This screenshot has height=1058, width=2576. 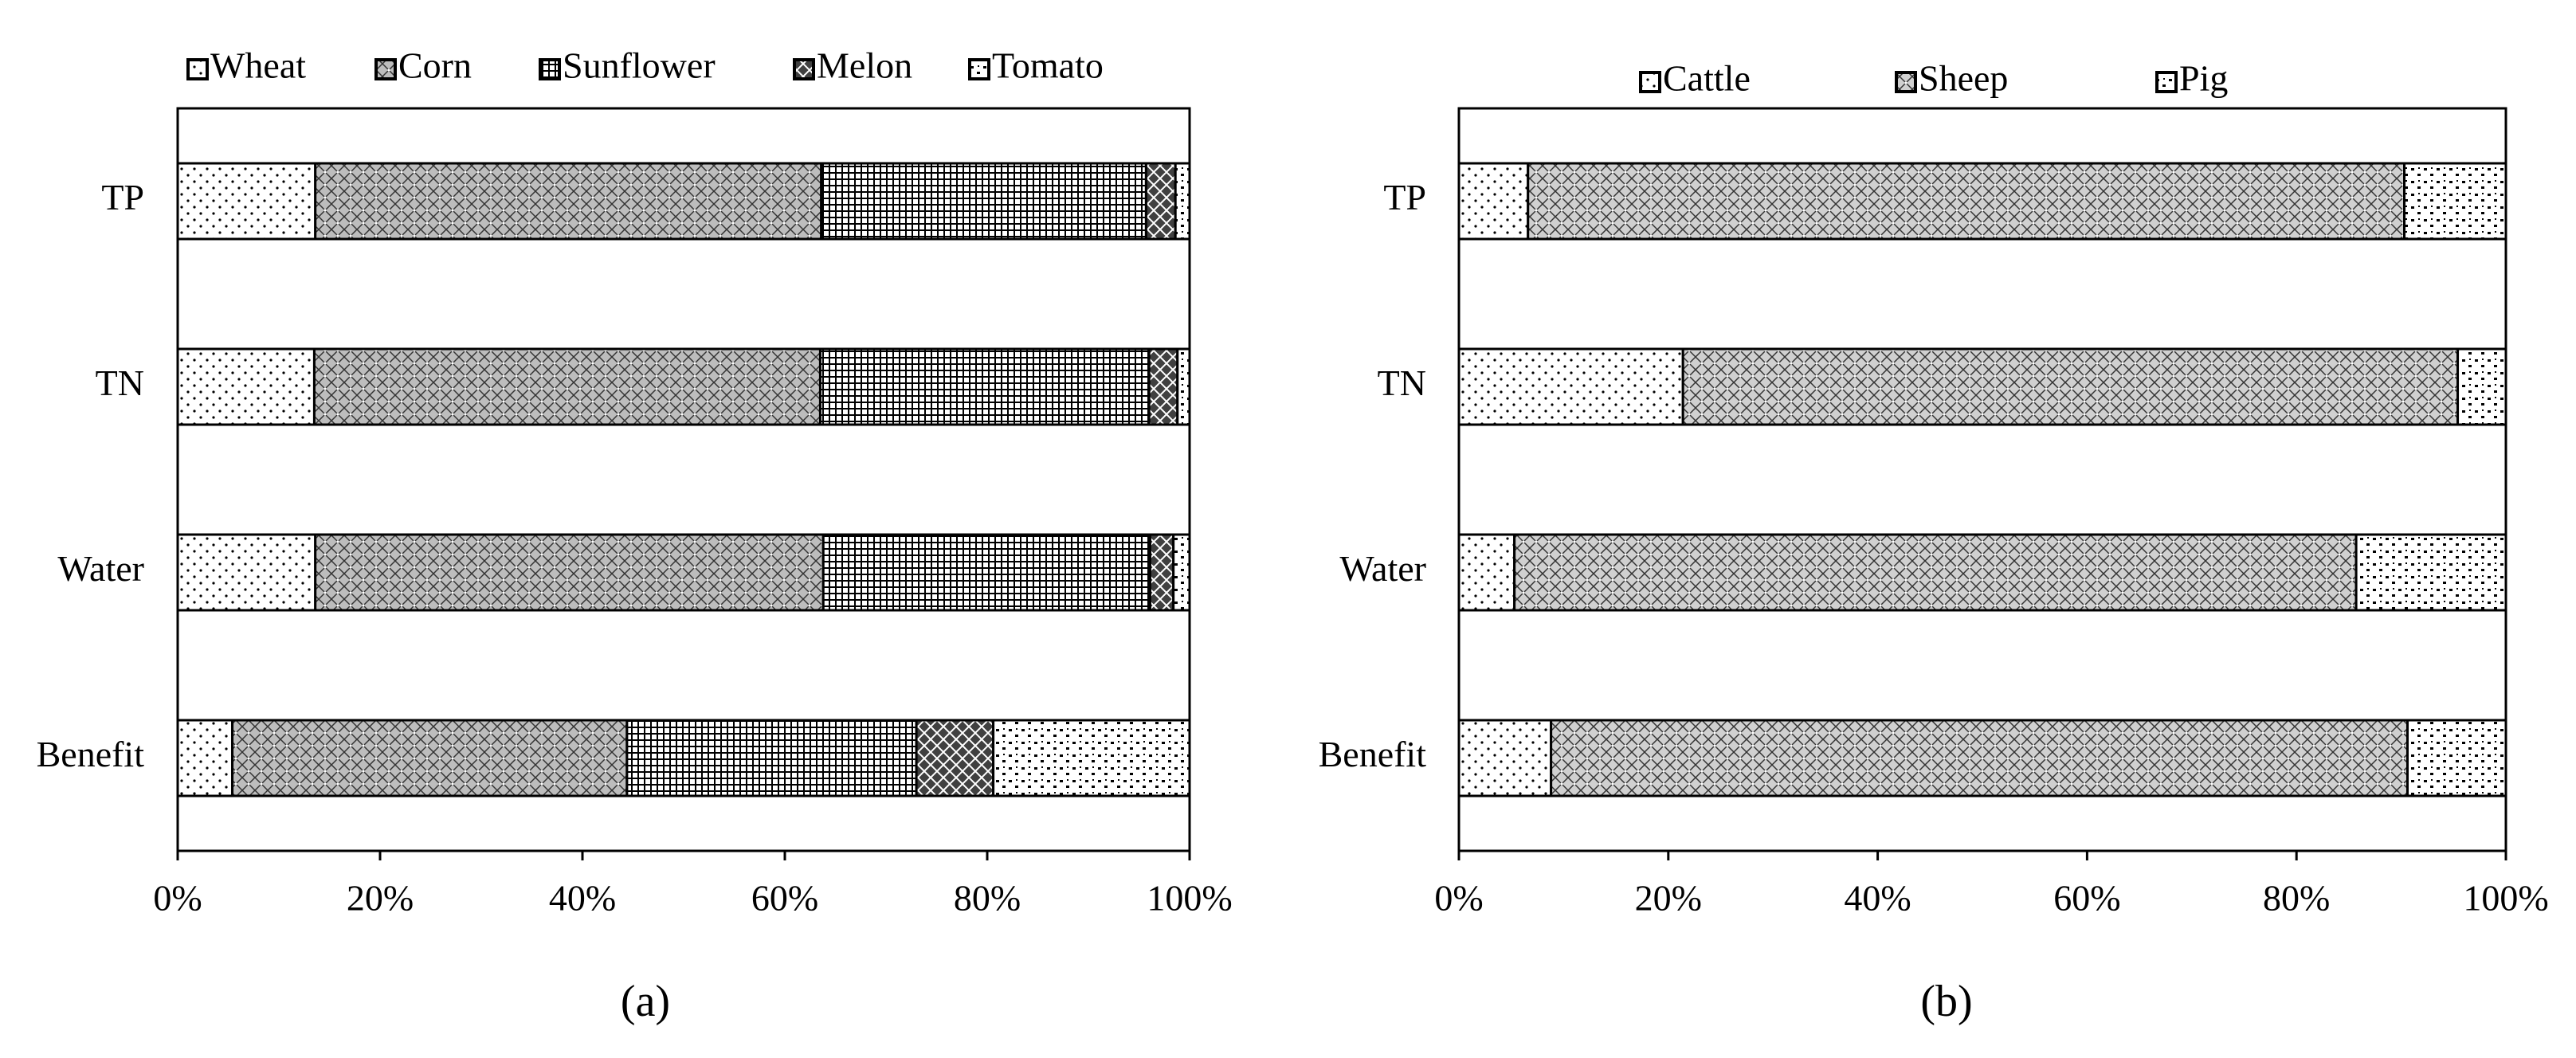 I want to click on legend-label: Cattle, so click(x=1707, y=78).